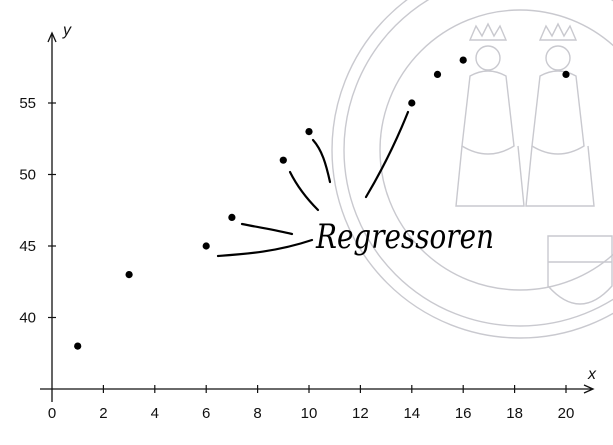 The image size is (613, 445). I want to click on handwritten-annotation, so click(313, 184).